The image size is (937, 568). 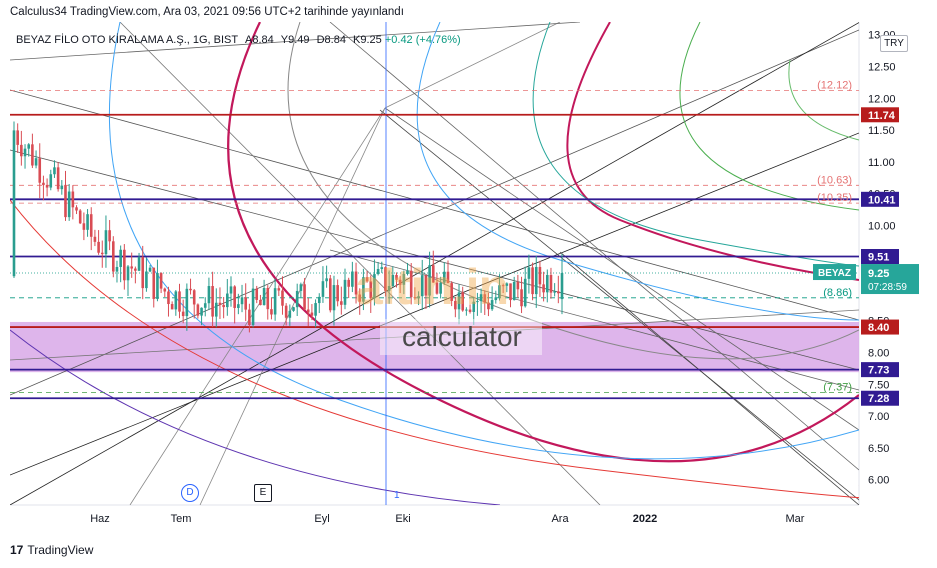 I want to click on time-tick: Haz, so click(x=100, y=519).